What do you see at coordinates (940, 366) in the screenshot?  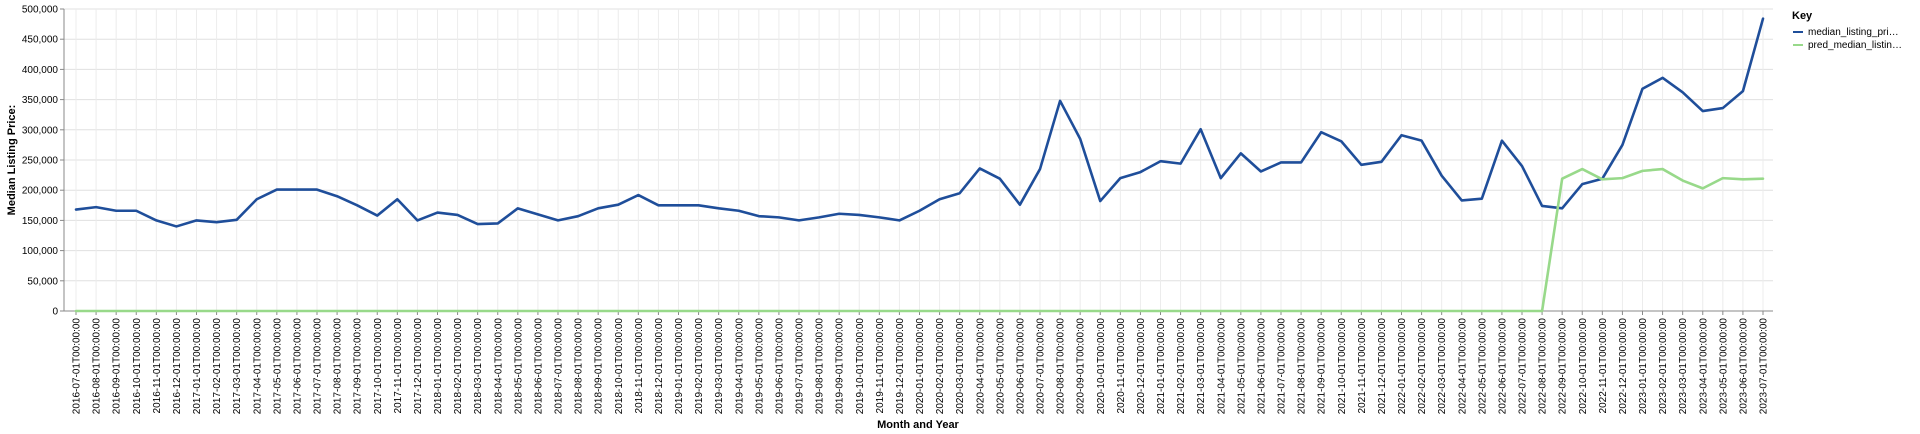 I see `x-tick-label: 2020-02-01T00:00:00` at bounding box center [940, 366].